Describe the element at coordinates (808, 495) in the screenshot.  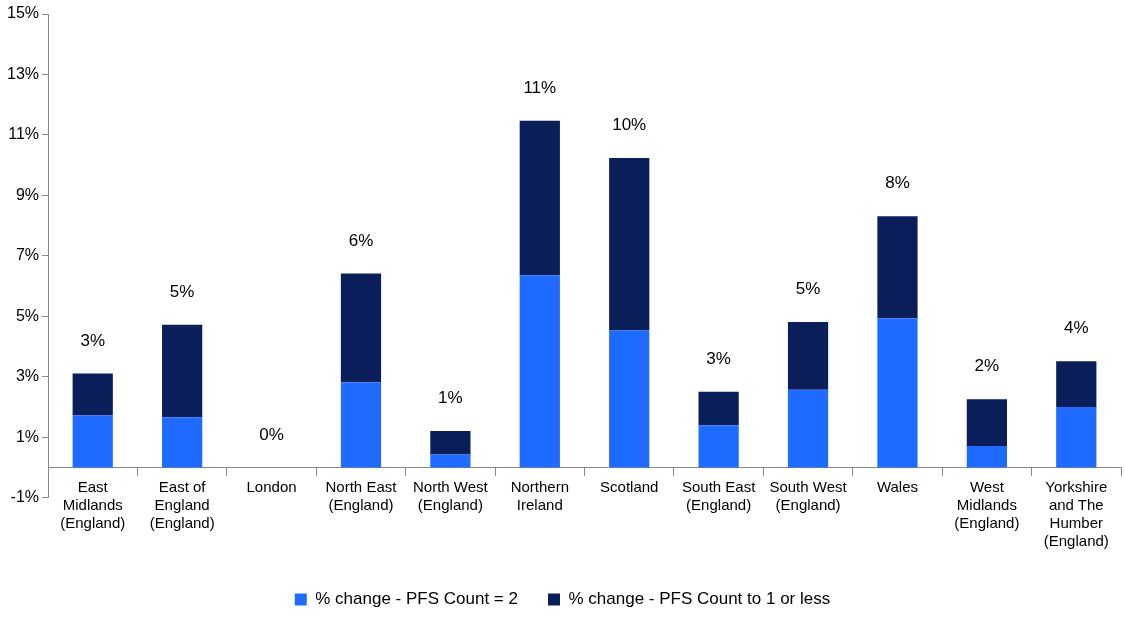
I see `x-tick-label: South West (England)` at that location.